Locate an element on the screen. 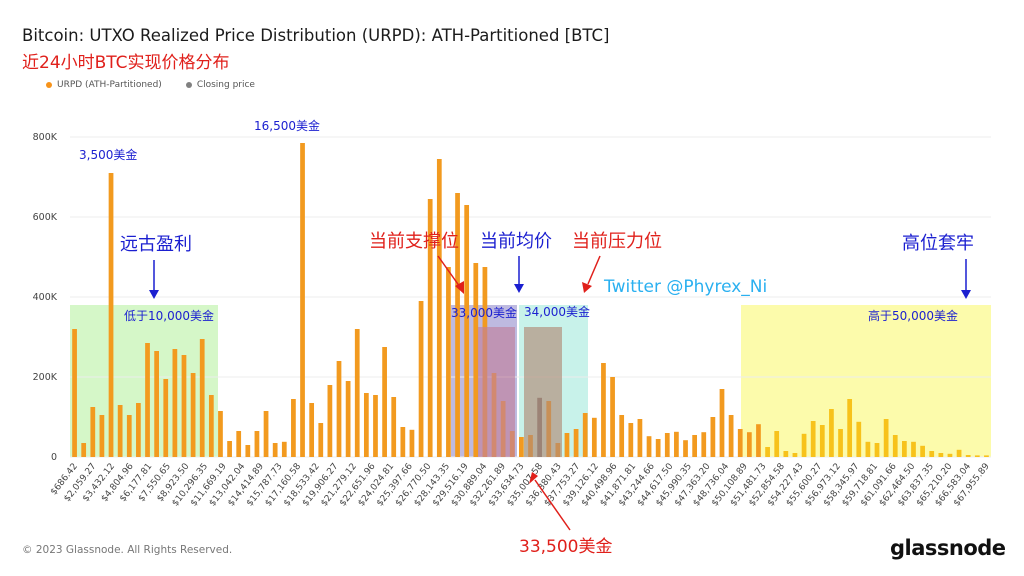  legend-label-closing: Closing price is located at coordinates (225, 85).